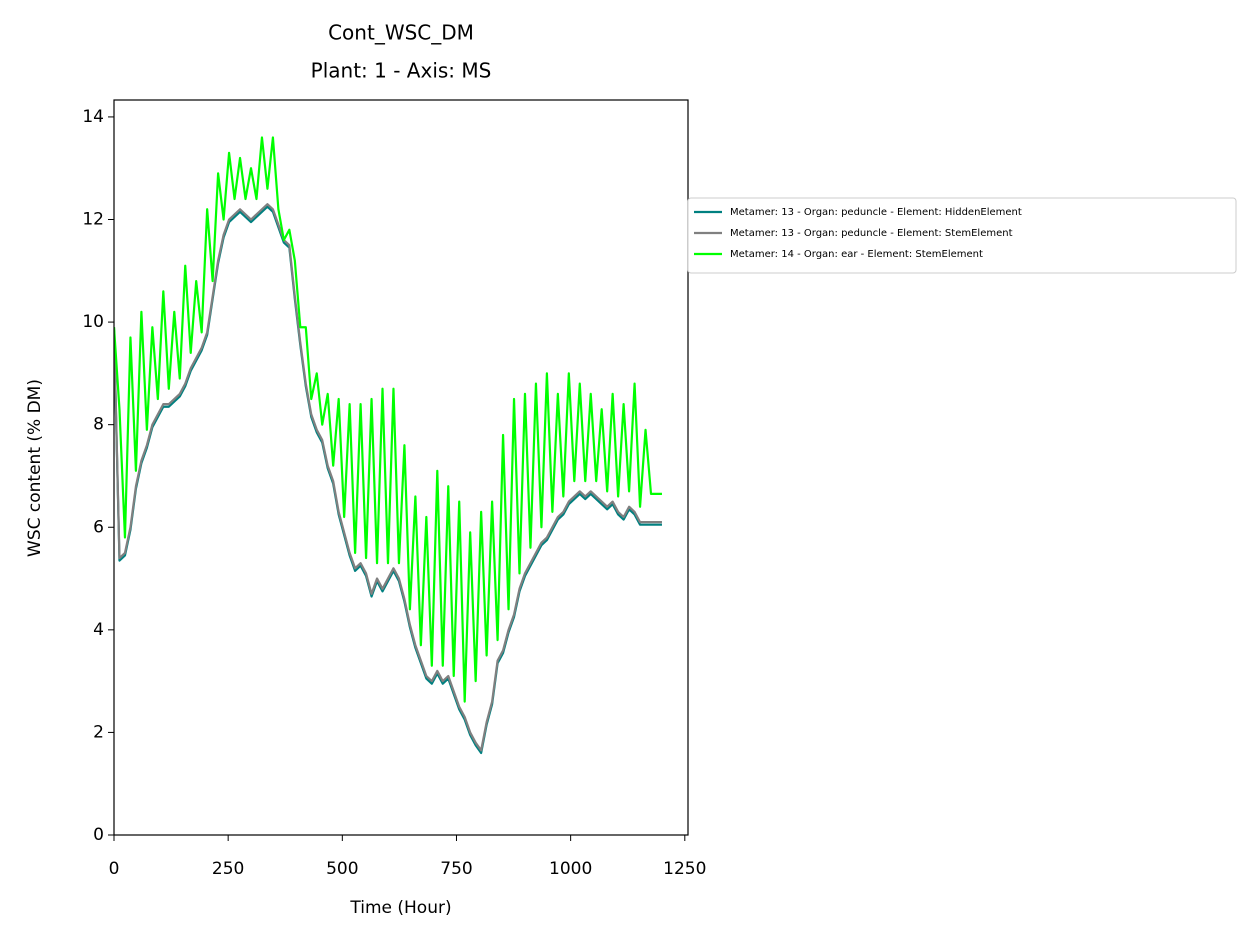  What do you see at coordinates (401, 33) in the screenshot?
I see `chart-title: Cont_WSC_DM` at bounding box center [401, 33].